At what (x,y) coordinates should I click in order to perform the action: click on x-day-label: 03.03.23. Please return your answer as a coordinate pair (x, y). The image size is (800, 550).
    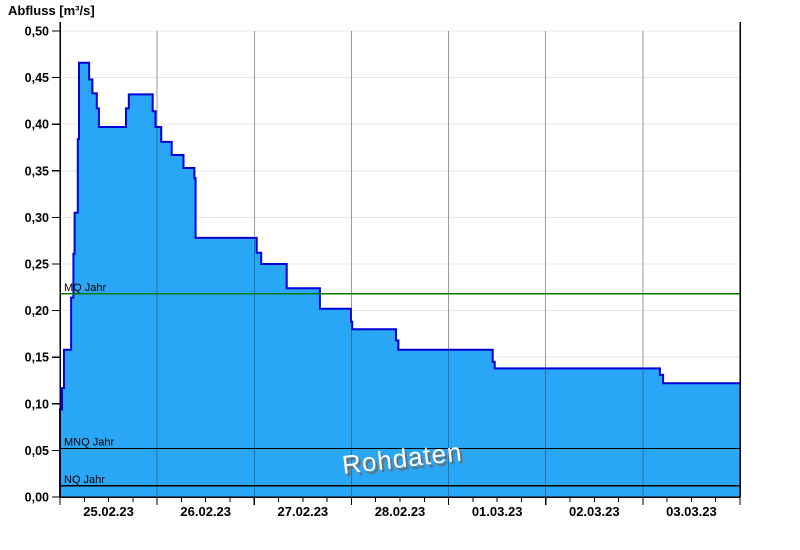
    Looking at the image, I should click on (691, 511).